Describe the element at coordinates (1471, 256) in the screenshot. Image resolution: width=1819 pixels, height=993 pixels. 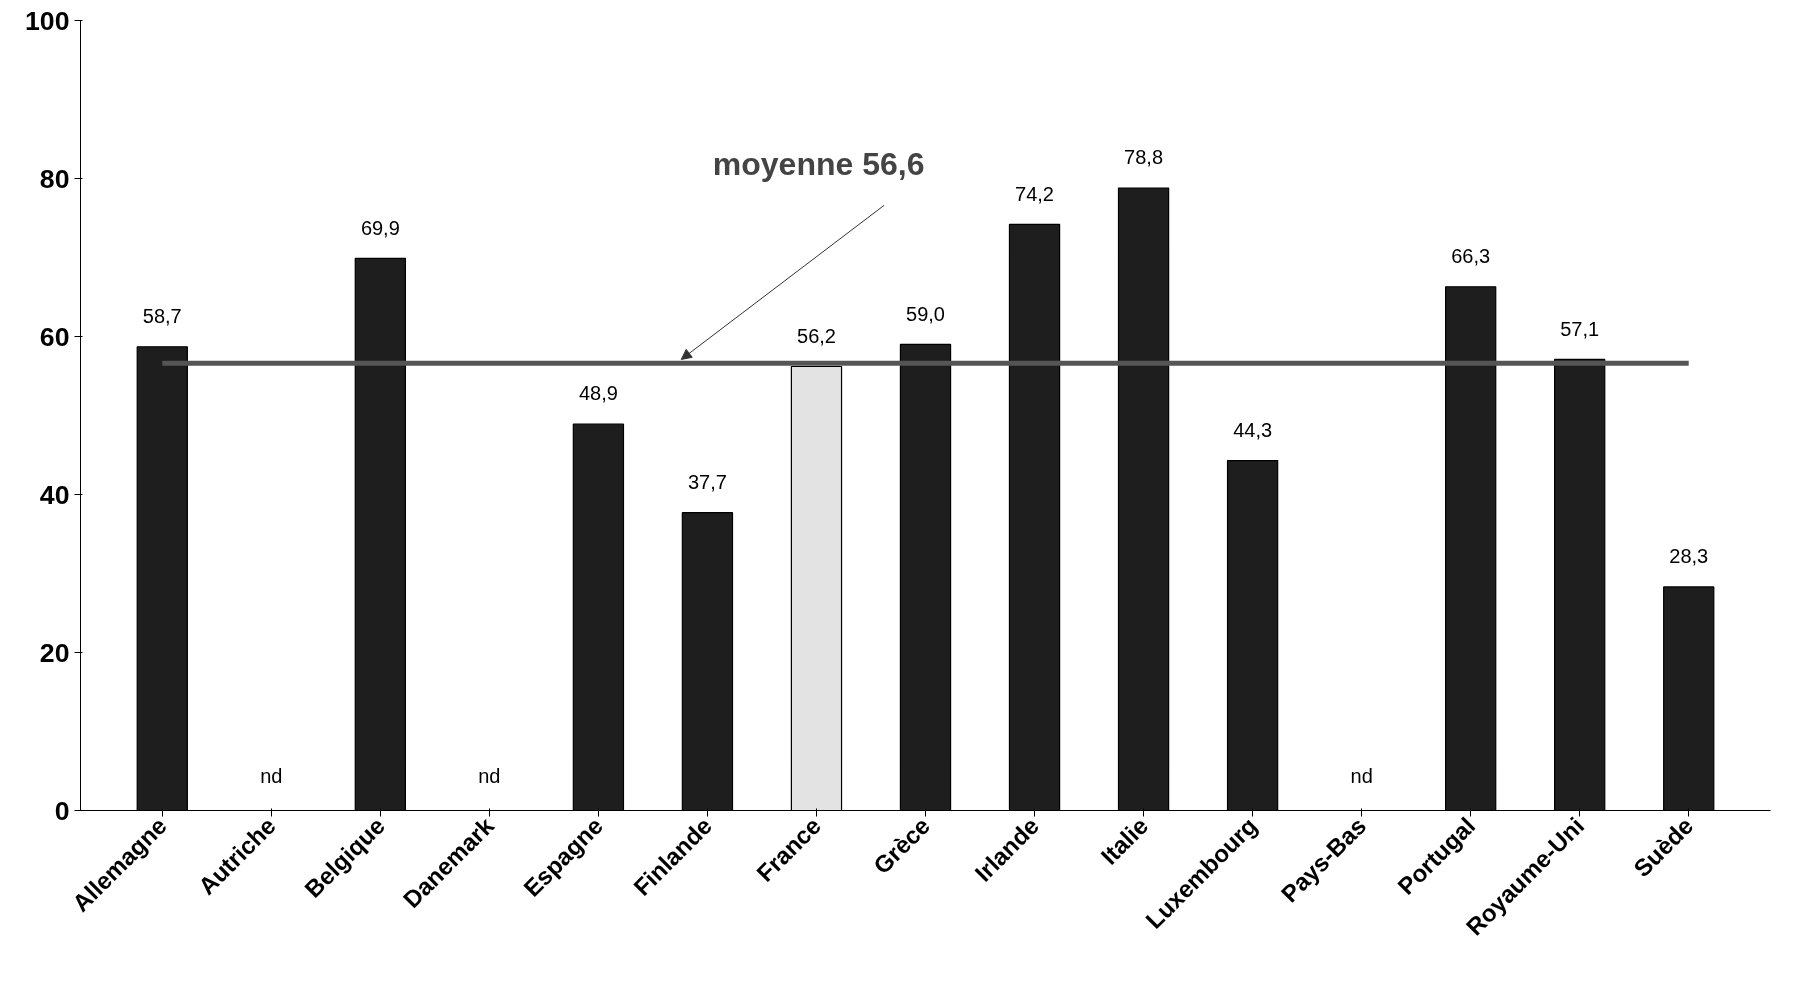
I see `data-label: 66,3` at that location.